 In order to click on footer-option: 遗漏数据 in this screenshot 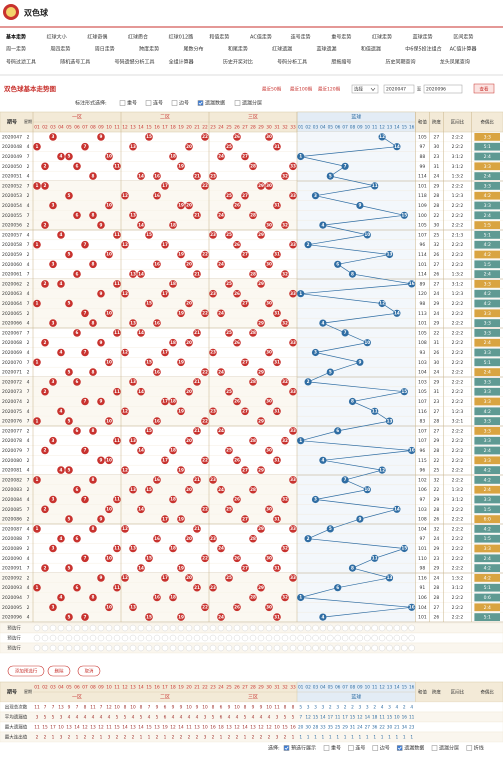, I will do `click(414, 748)`.